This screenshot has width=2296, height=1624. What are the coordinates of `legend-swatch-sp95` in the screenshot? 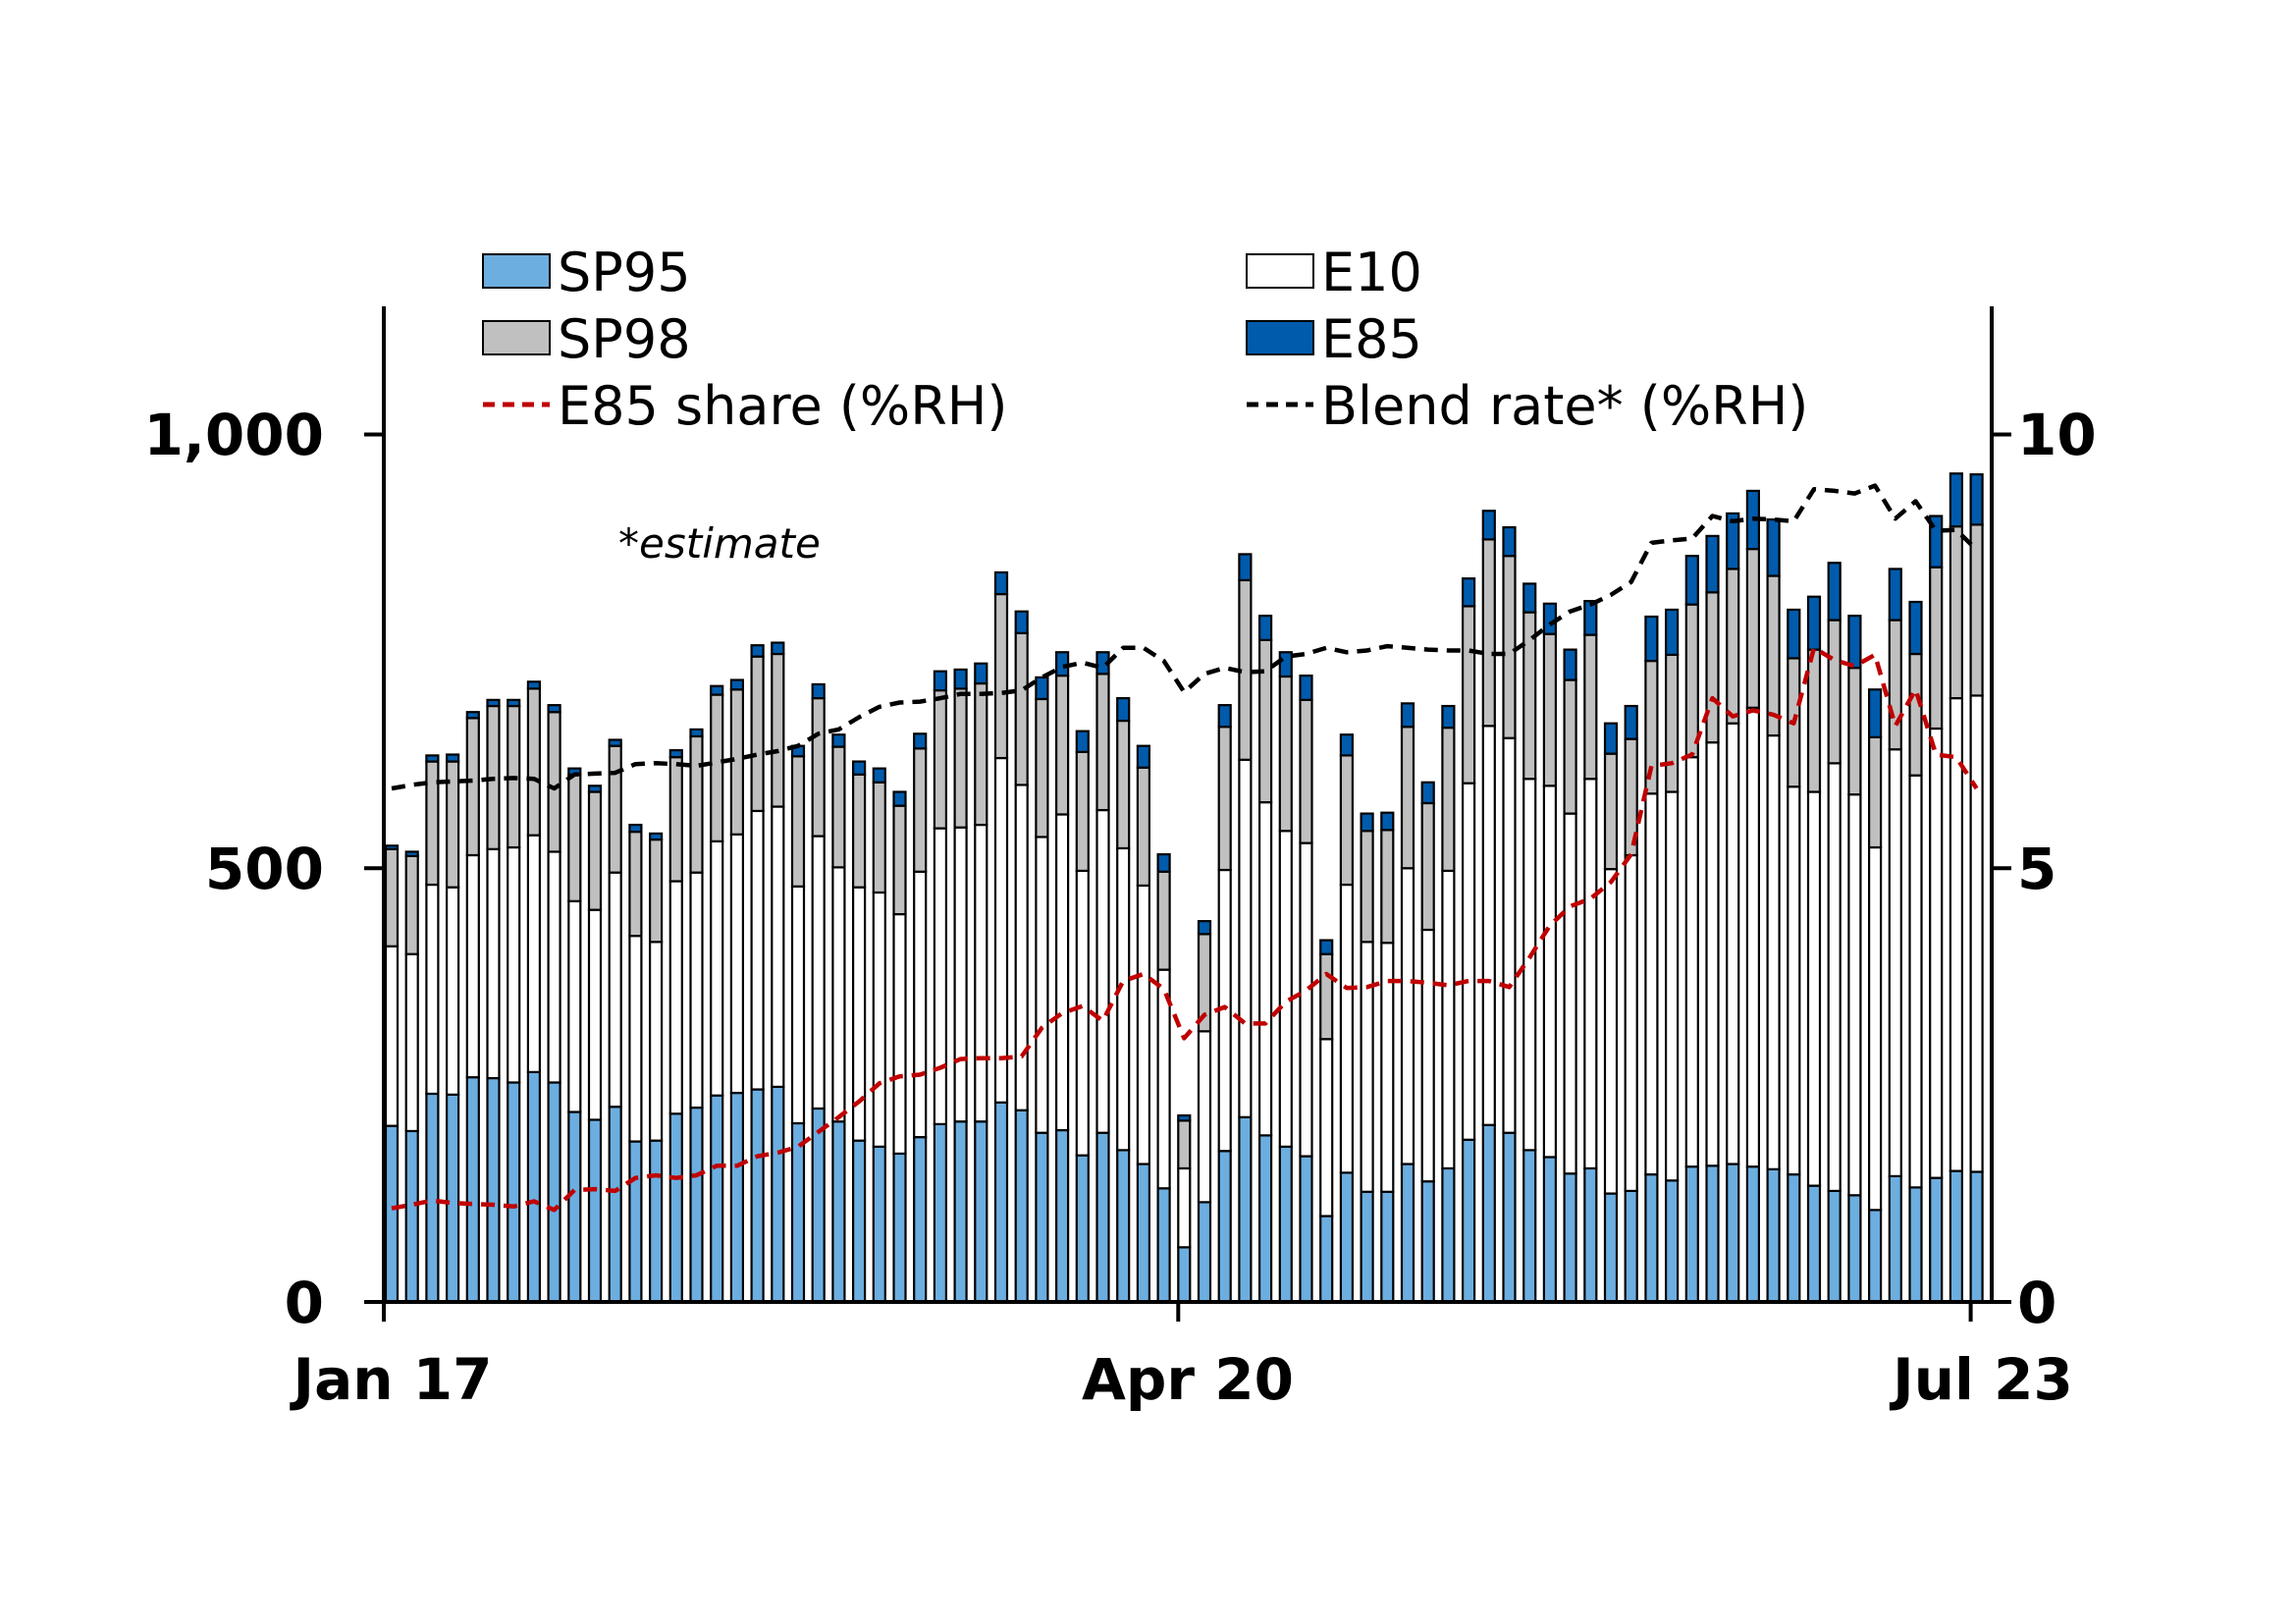 It's located at (516, 271).